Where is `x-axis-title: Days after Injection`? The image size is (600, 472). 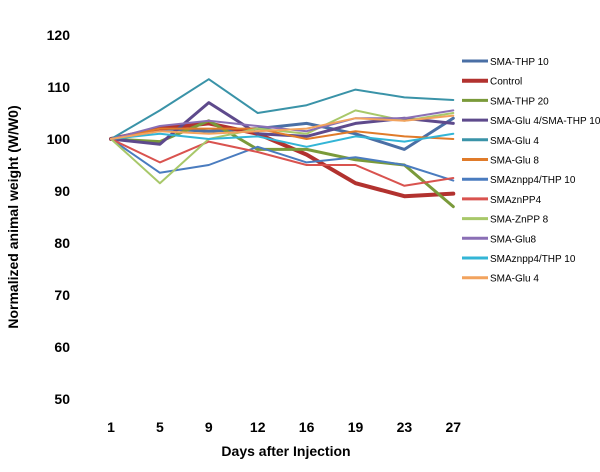 x-axis-title: Days after Injection is located at coordinates (285, 451).